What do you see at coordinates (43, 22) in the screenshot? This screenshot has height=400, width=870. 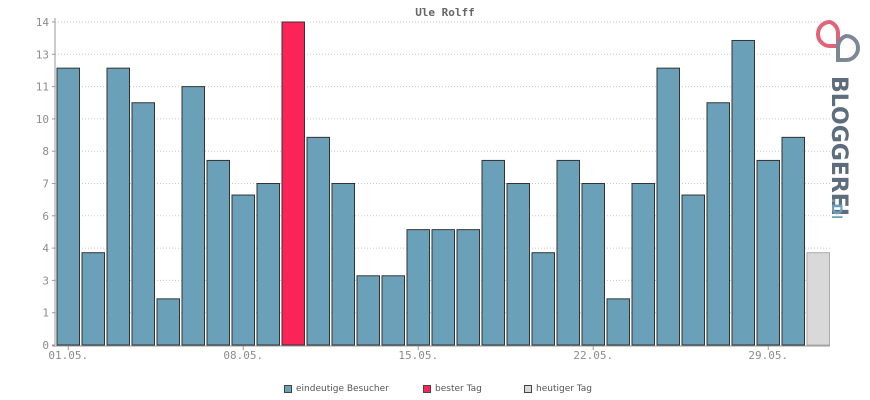 I see `y-tick-label: 14` at bounding box center [43, 22].